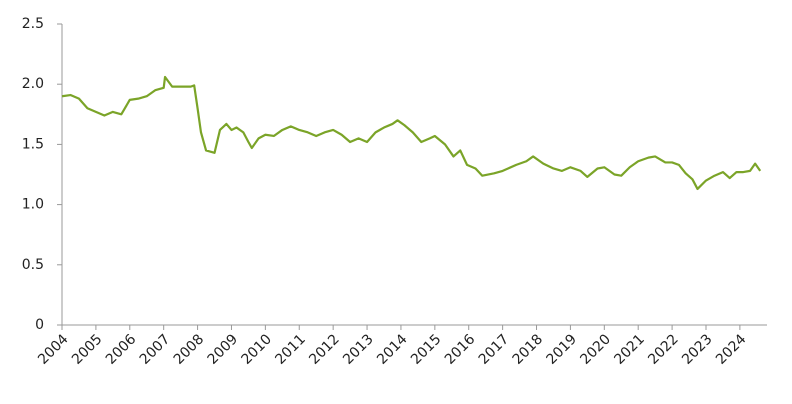 This screenshot has width=792, height=404. Describe the element at coordinates (426, 349) in the screenshot. I see `x-tick-label: 2015` at that location.